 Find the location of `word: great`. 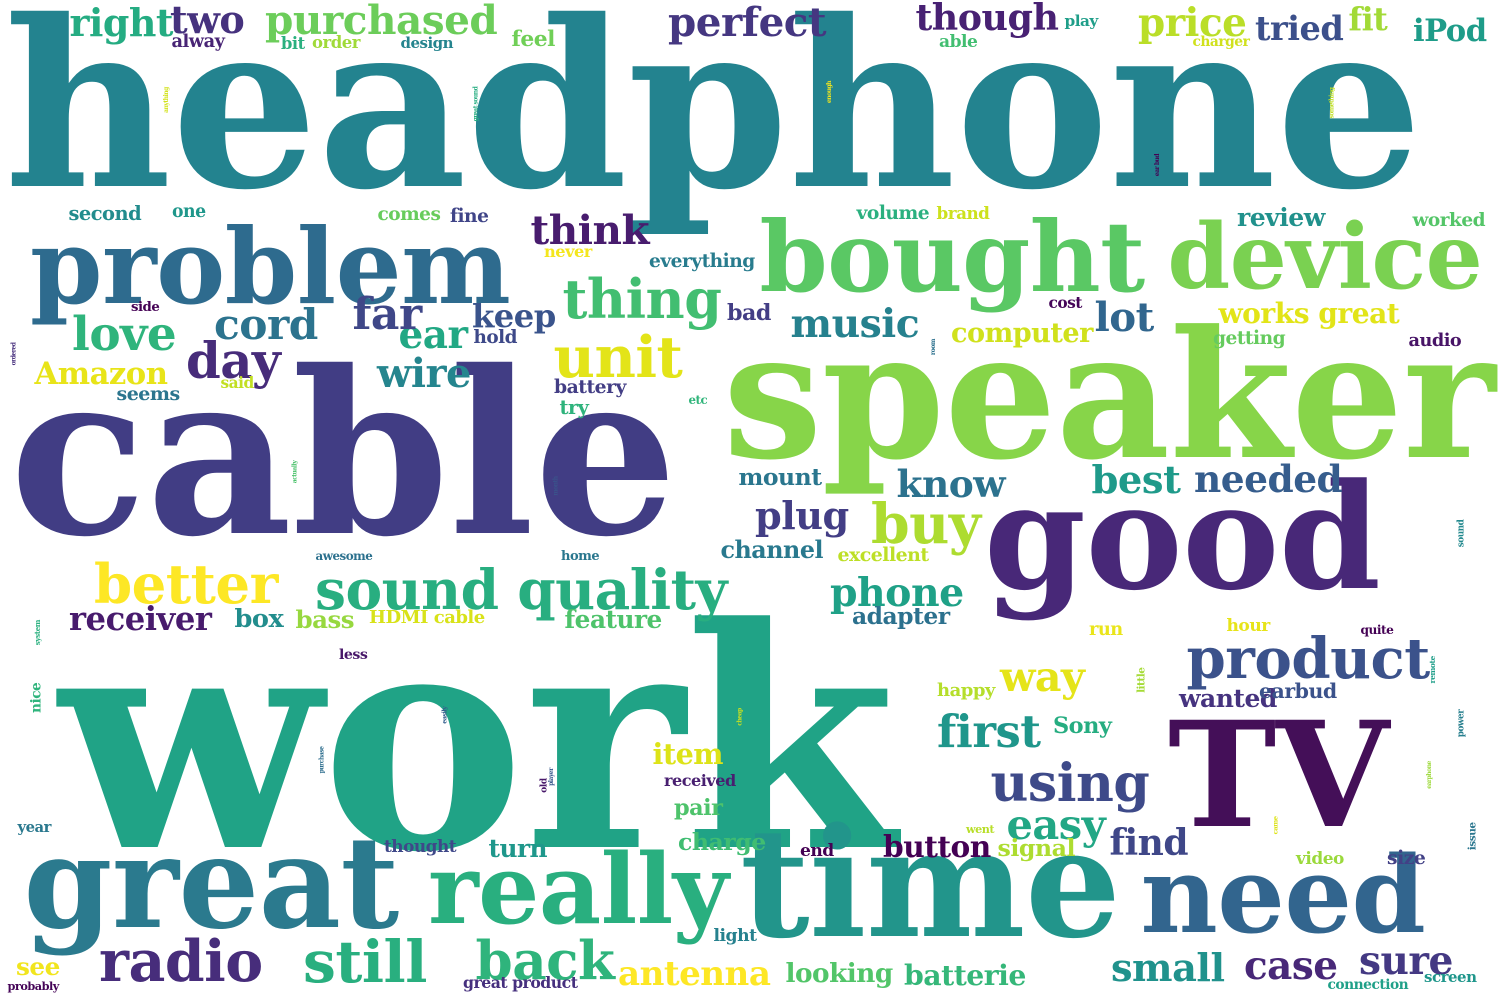

word: great is located at coordinates (211, 882).